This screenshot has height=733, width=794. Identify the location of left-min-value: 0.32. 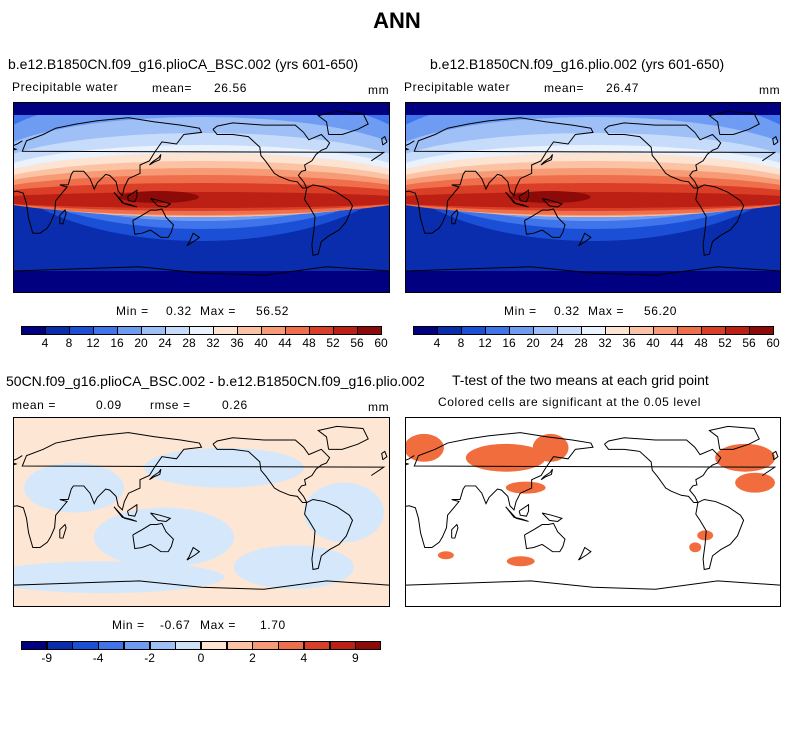
(179, 311).